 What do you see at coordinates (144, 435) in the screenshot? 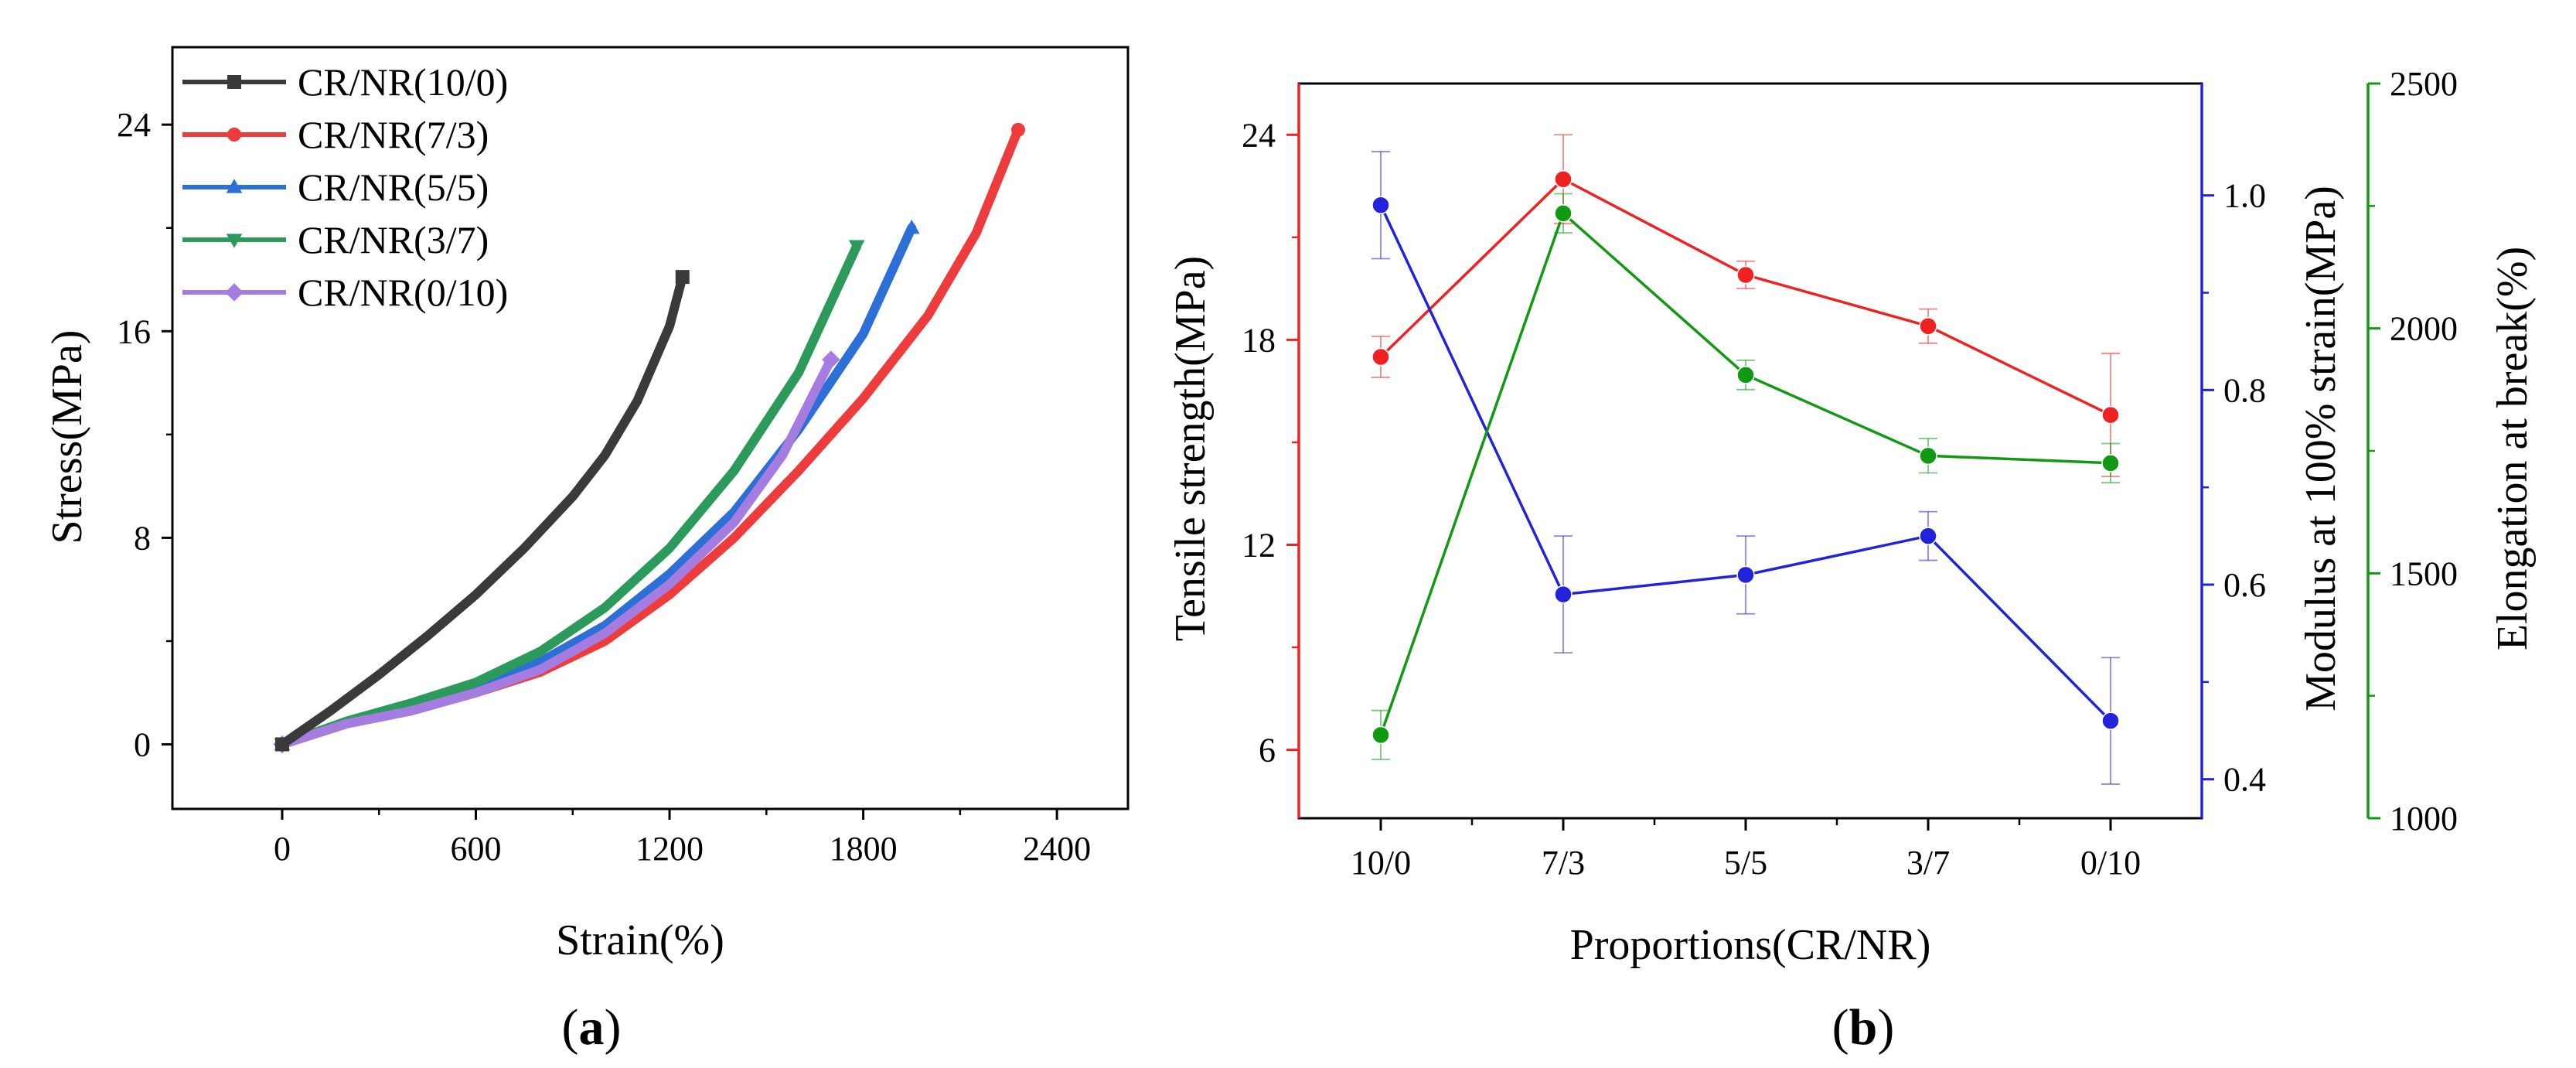
I see `panel-a-y-ticks: 0 8 16 24` at bounding box center [144, 435].